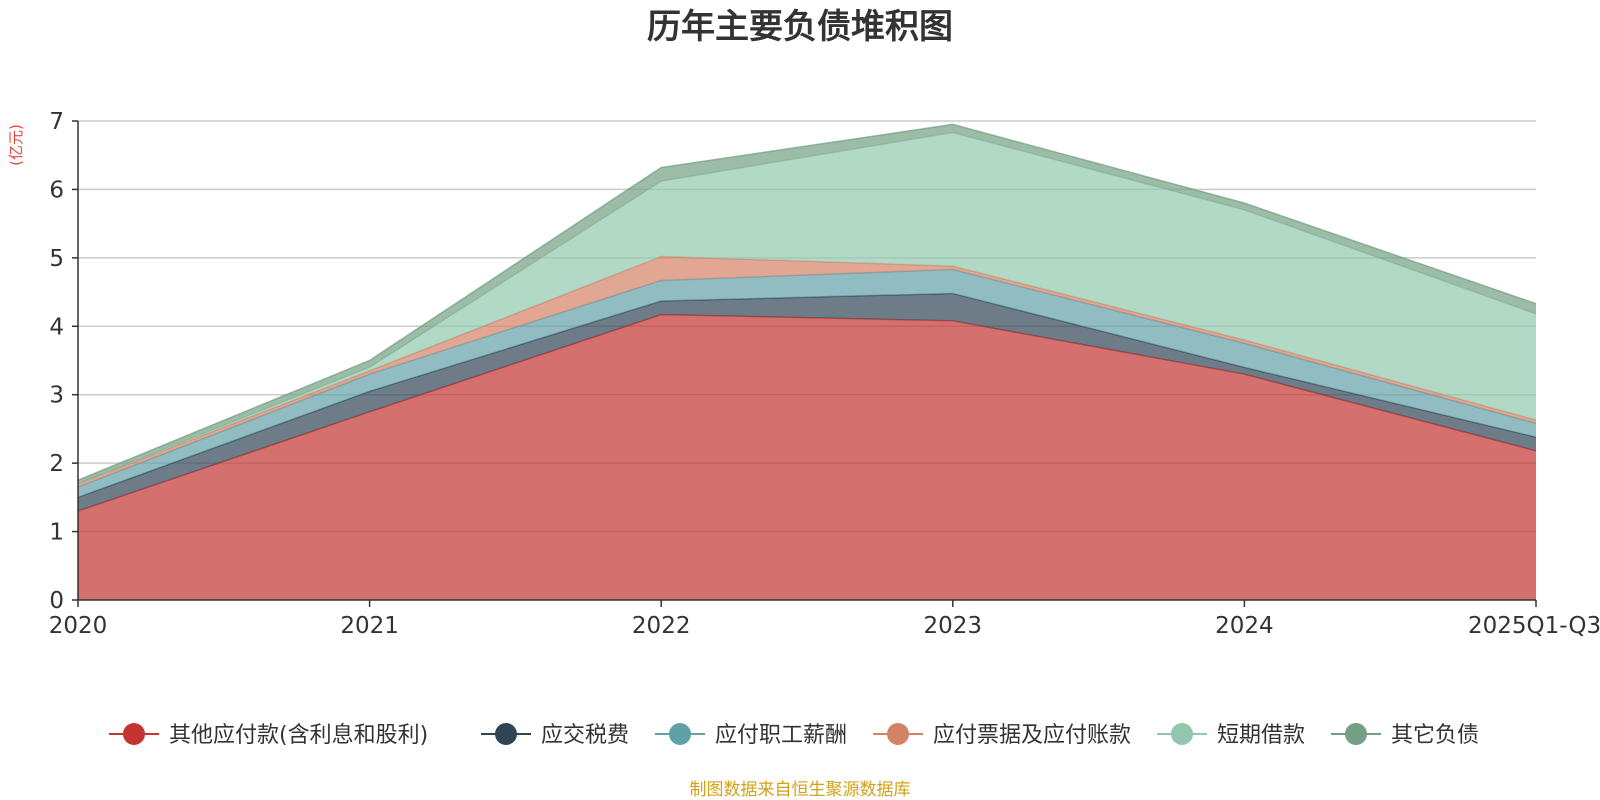 Image resolution: width=1600 pixels, height=800 pixels. What do you see at coordinates (781, 735) in the screenshot?
I see `legend-label: 应付职工薪酬` at bounding box center [781, 735].